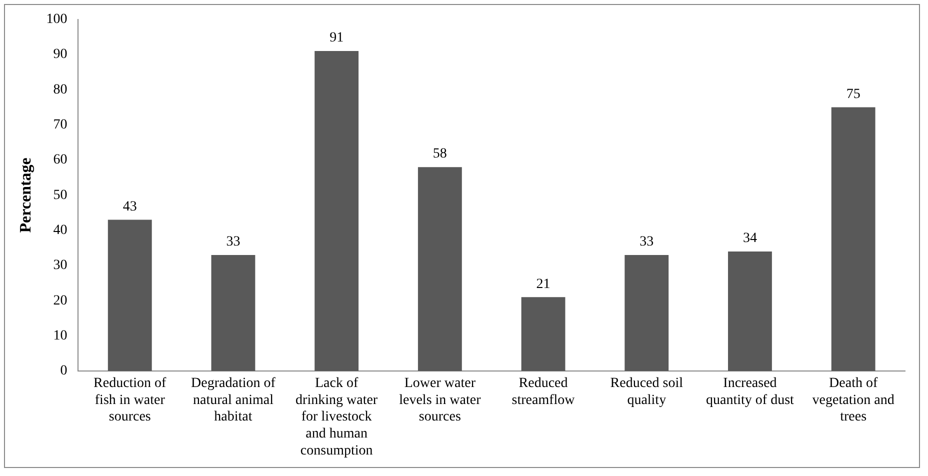 Image resolution: width=928 pixels, height=476 pixels. I want to click on x-tick-label: Increased quantity of dust, so click(750, 392).